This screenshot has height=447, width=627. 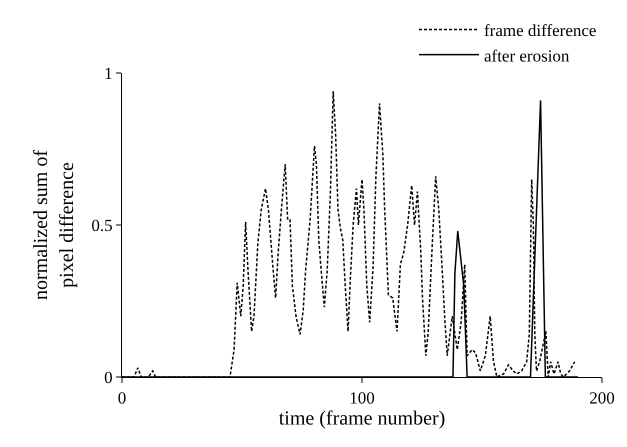 What do you see at coordinates (362, 398) in the screenshot?
I see `x-tick-label: 100` at bounding box center [362, 398].